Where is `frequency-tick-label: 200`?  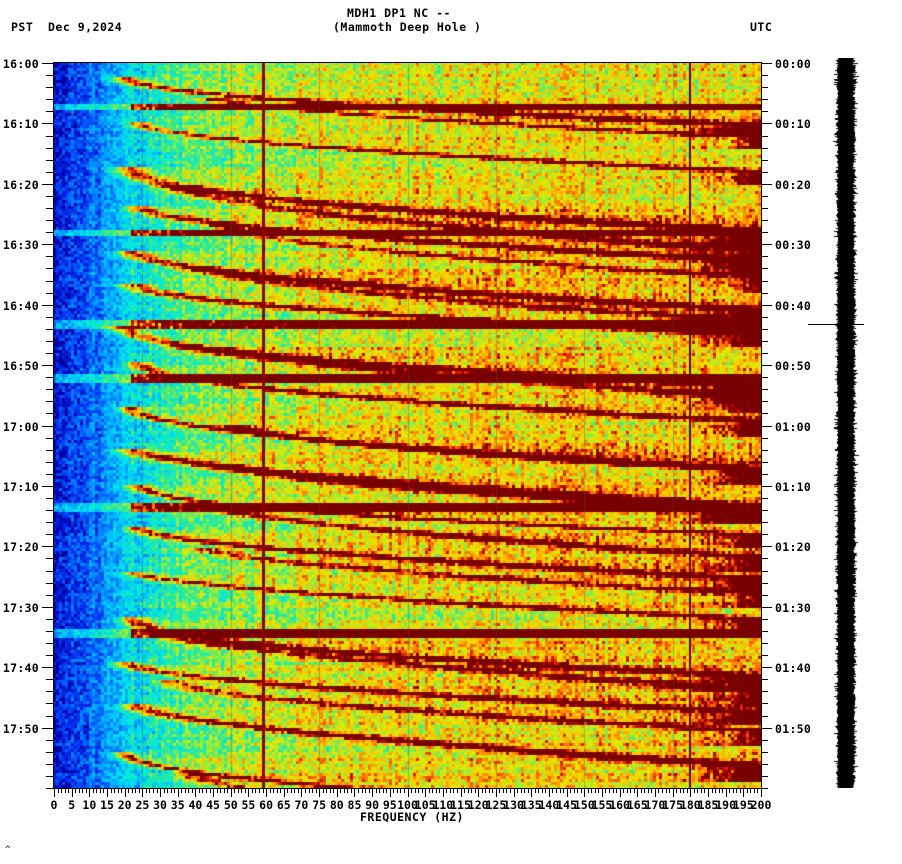 frequency-tick-label: 200 is located at coordinates (761, 805).